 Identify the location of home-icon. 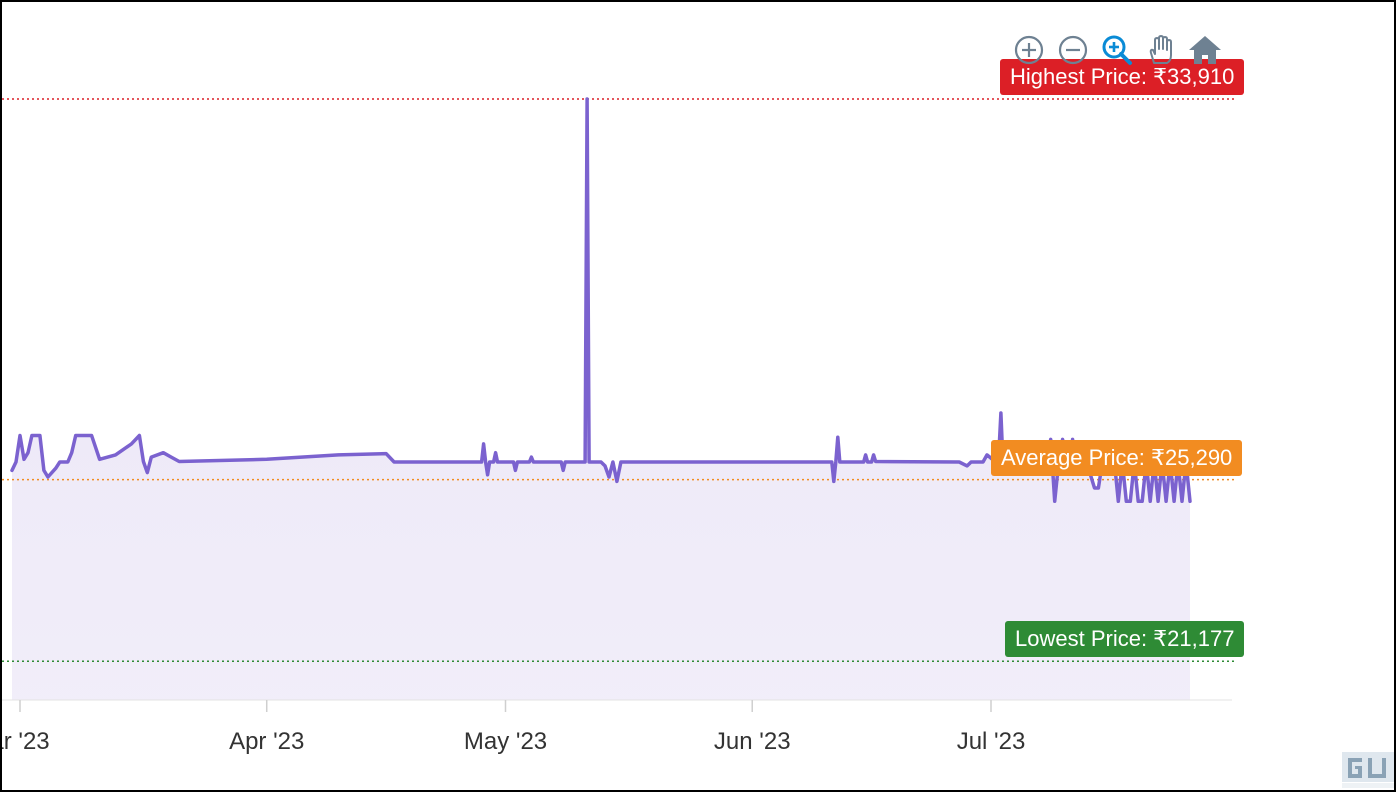
(1205, 50).